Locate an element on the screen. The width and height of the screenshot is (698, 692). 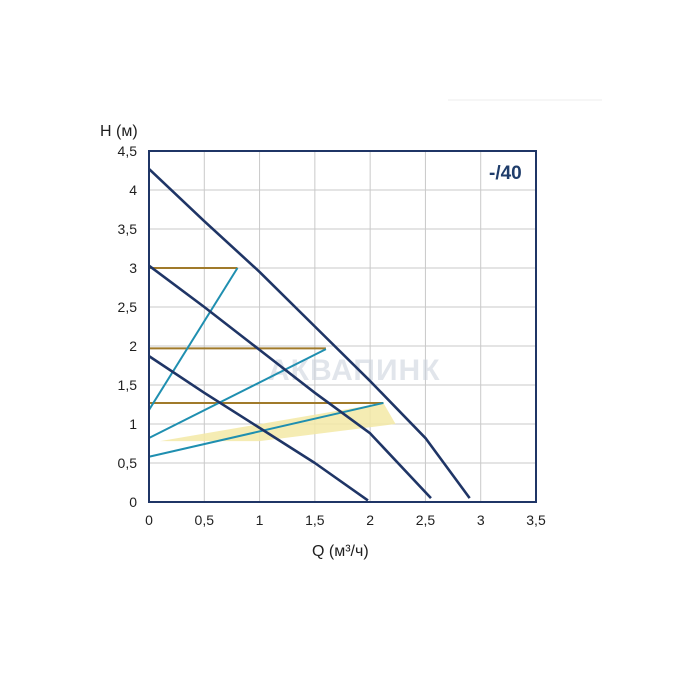
y-tick-label: 2 is located at coordinates (133, 346).